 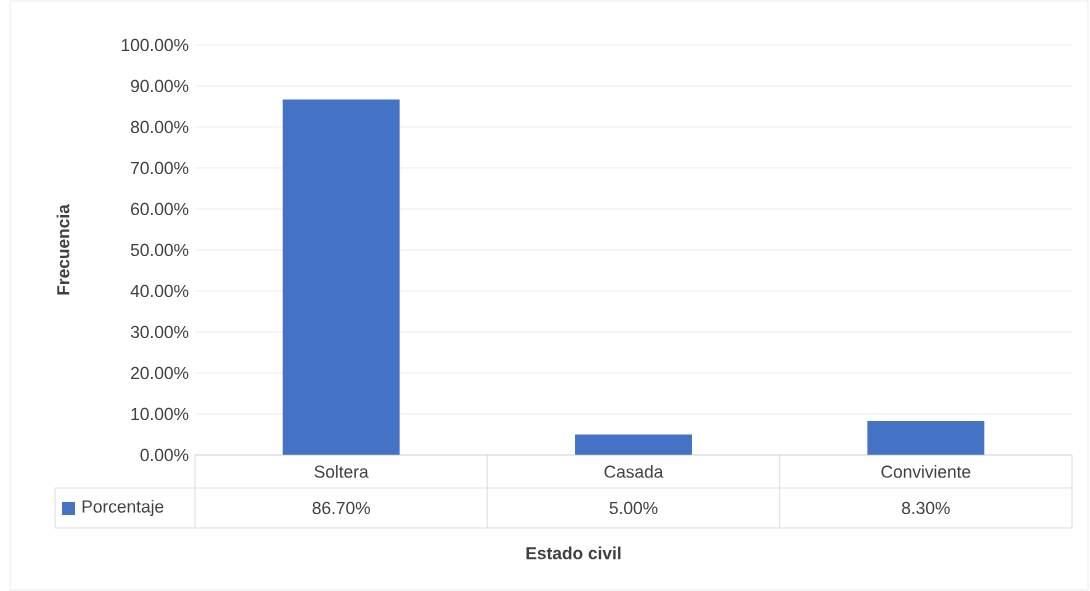 What do you see at coordinates (123, 508) in the screenshot?
I see `legend-label: Porcentaje` at bounding box center [123, 508].